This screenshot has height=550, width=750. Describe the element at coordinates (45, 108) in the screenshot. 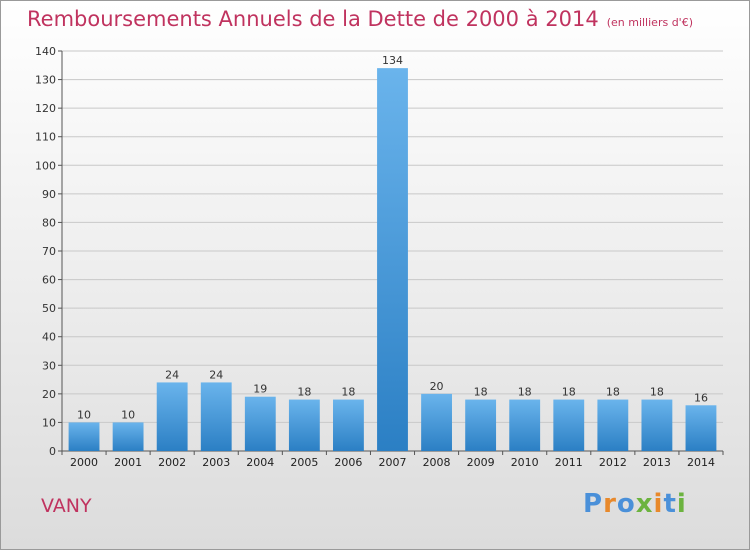

I see `y-tick-label: 120` at that location.